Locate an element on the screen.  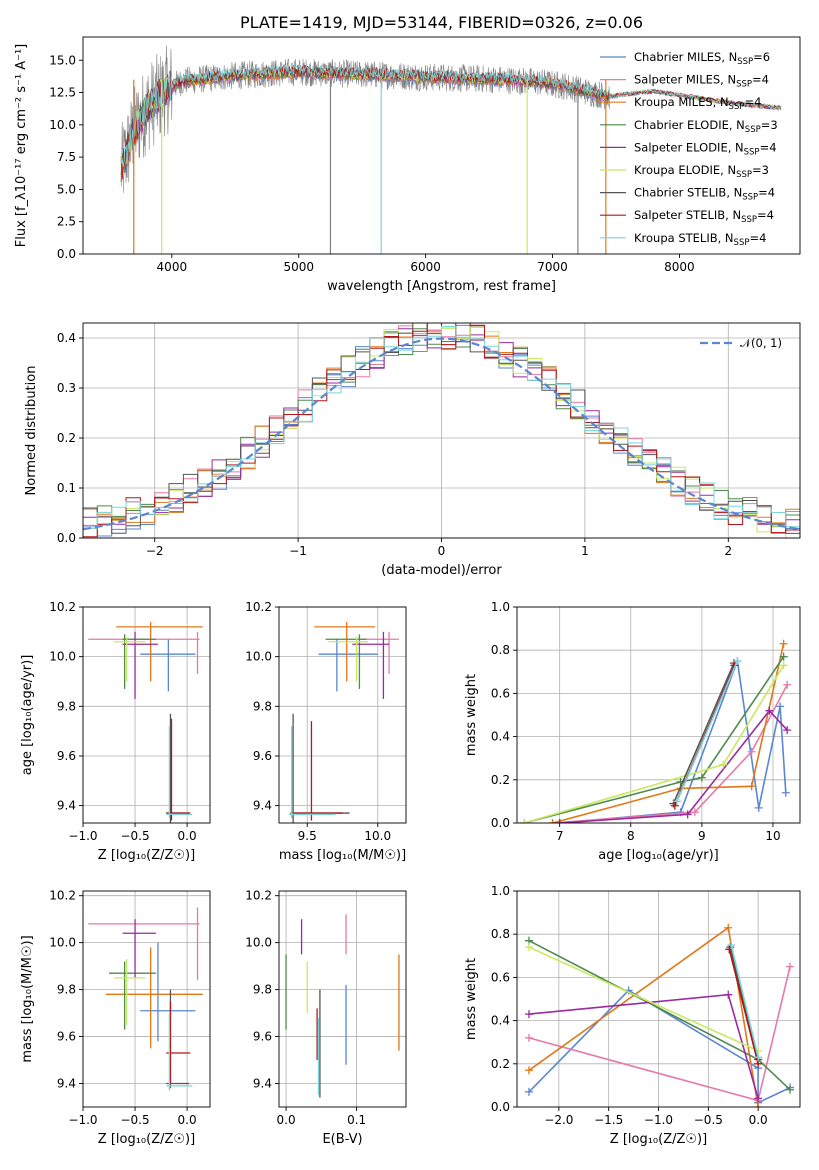
plot-area-spectrum is located at coordinates (451, 149).